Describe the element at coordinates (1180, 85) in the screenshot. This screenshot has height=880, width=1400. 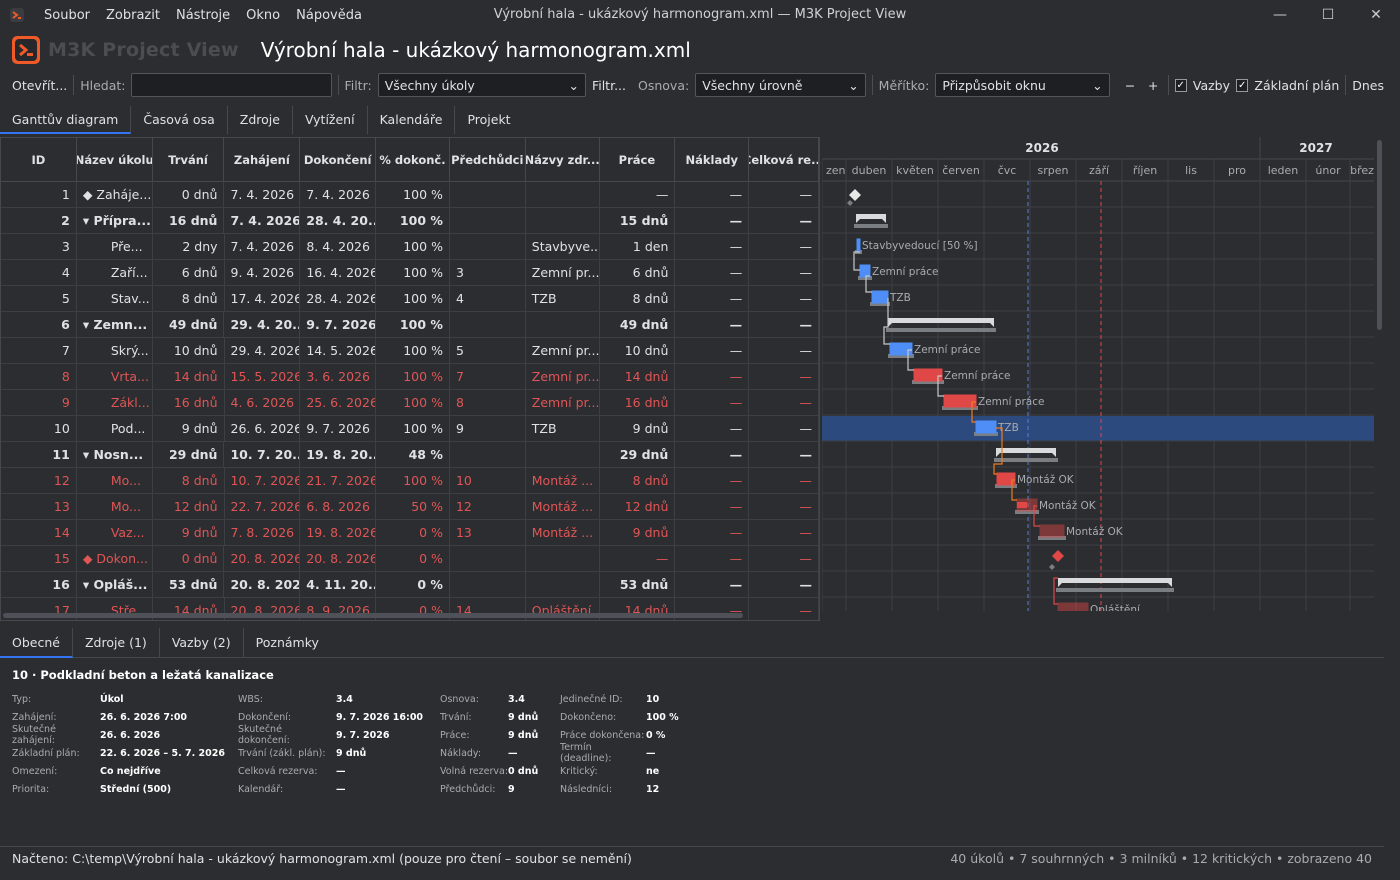
I see `links-checkbox: ✓` at that location.